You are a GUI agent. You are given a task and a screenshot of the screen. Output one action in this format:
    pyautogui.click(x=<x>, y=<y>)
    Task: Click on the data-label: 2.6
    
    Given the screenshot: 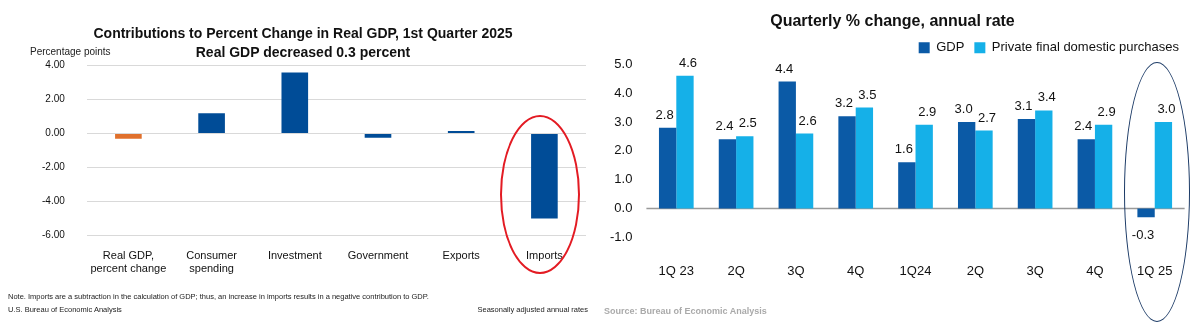 What is the action you would take?
    pyautogui.click(x=807, y=120)
    